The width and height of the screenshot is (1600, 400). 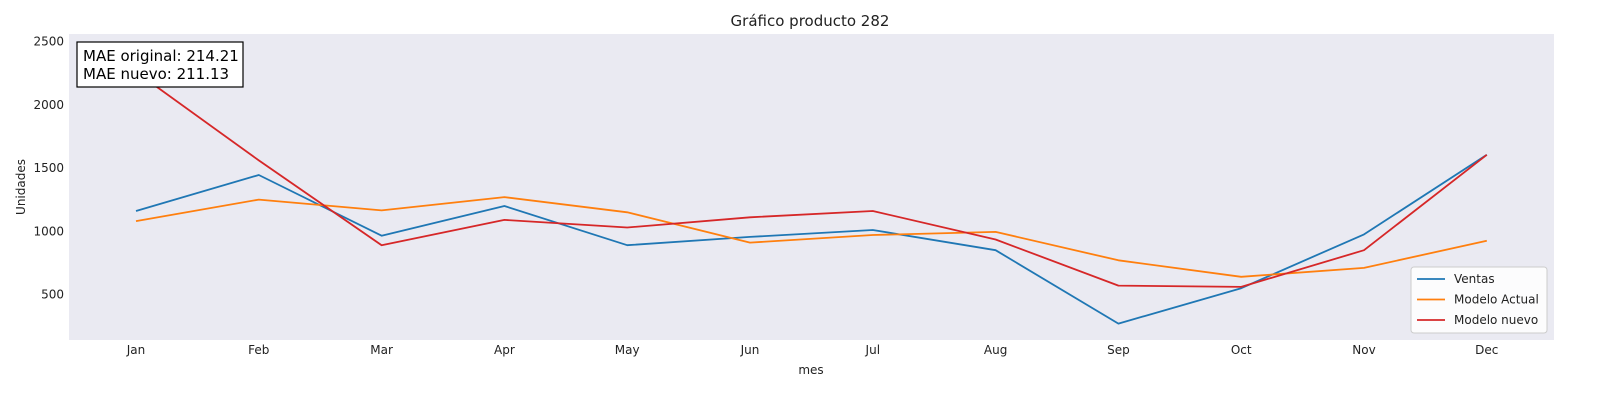 I want to click on legend-frame, so click(x=1479, y=300).